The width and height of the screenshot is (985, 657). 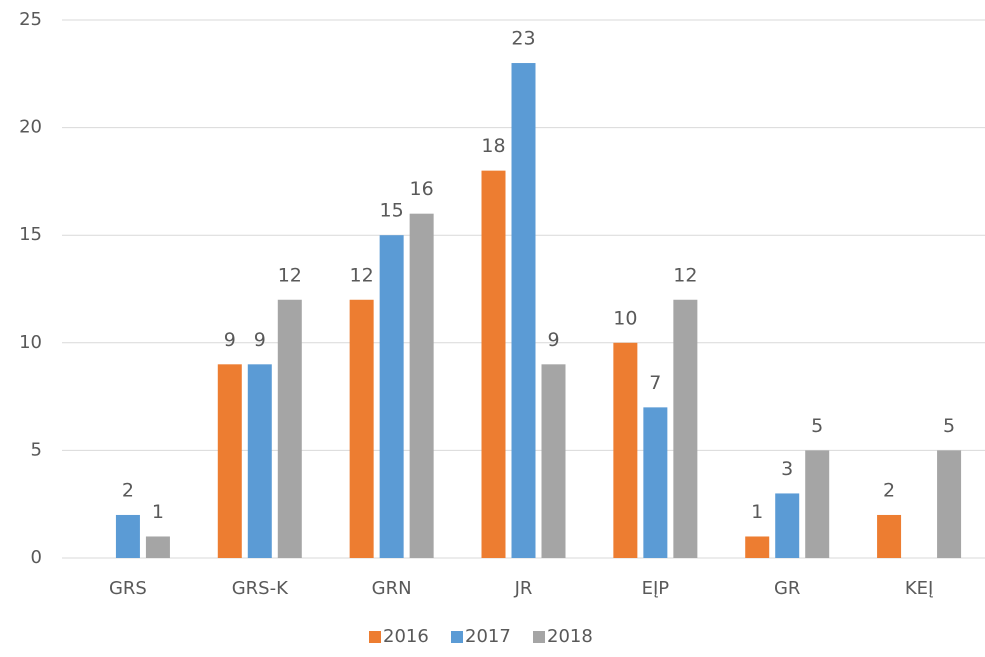 What do you see at coordinates (523, 39) in the screenshot?
I see `data-label: 23` at bounding box center [523, 39].